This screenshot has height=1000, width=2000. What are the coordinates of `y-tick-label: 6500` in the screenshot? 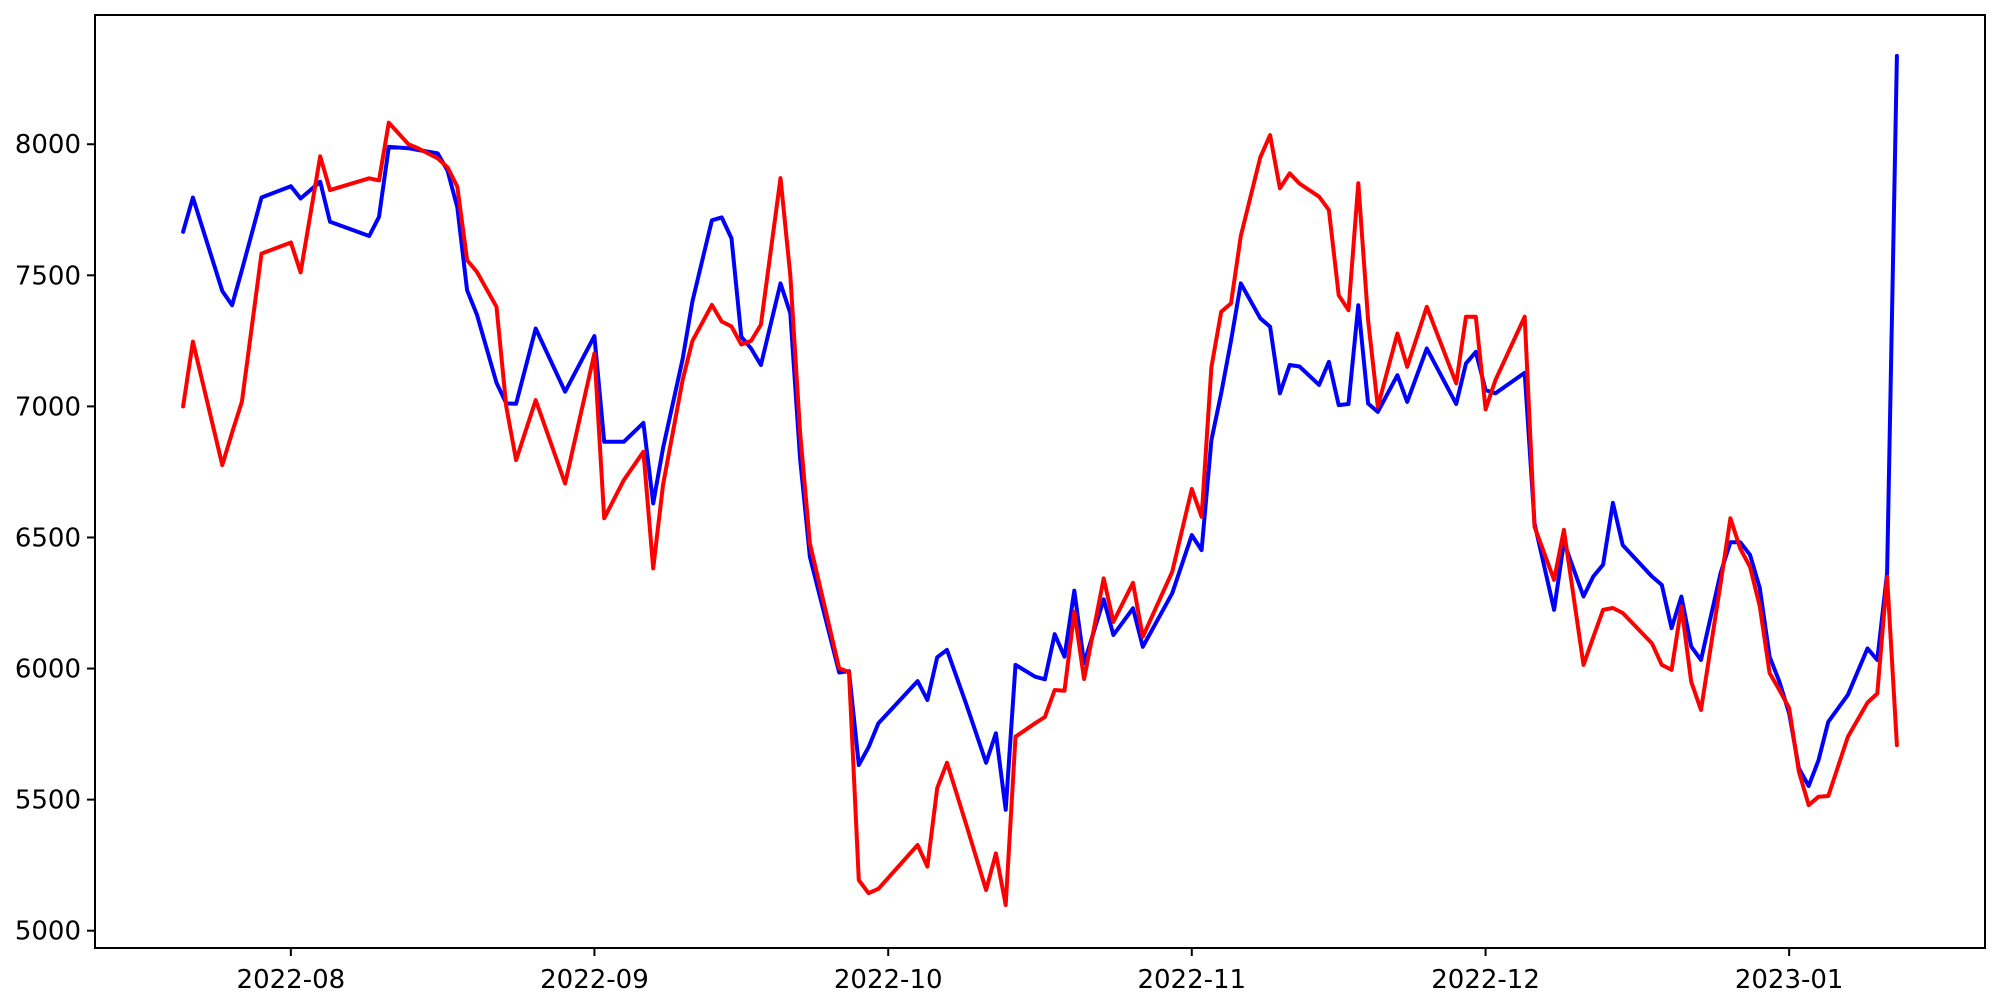 It's located at (48, 538).